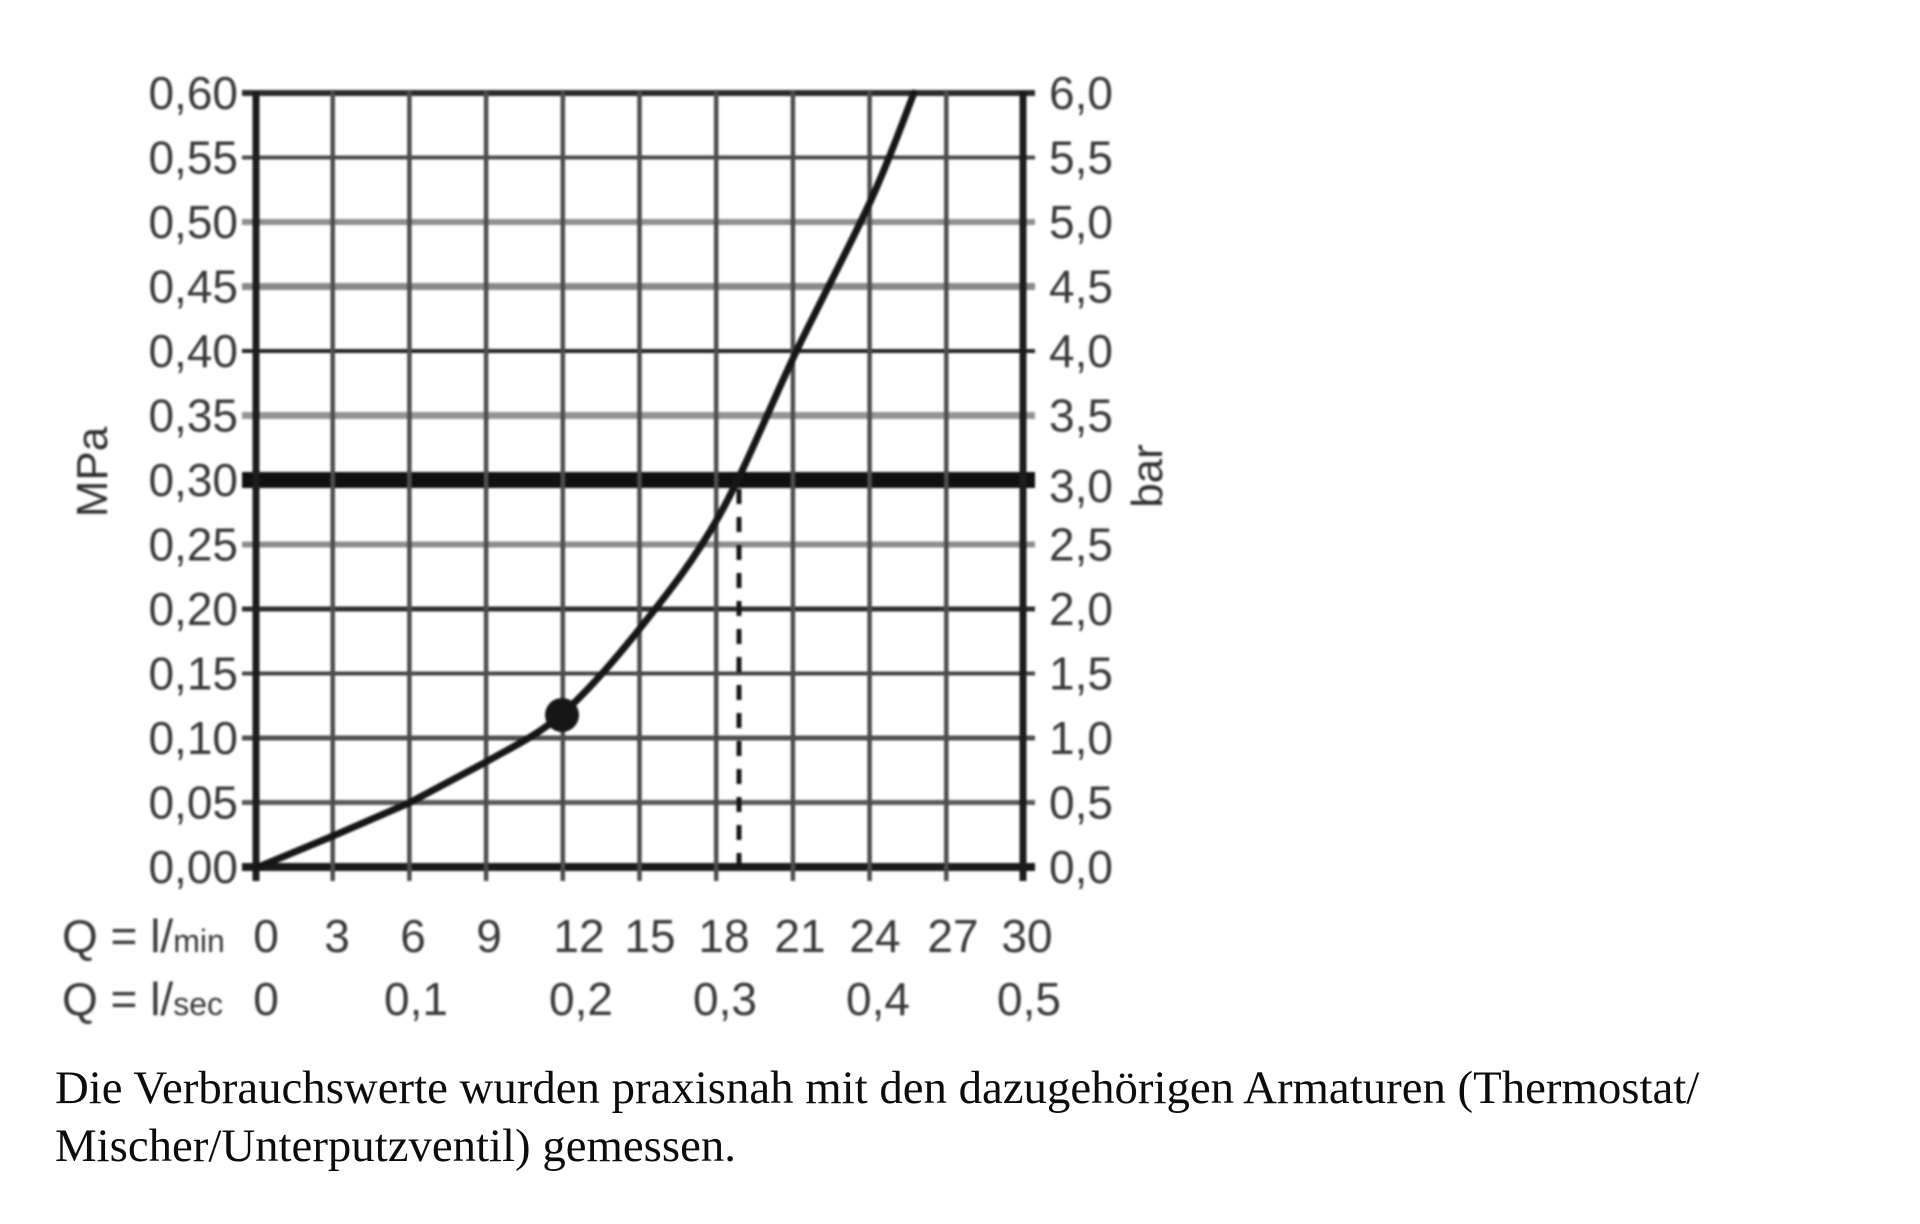 This screenshot has width=1920, height=1224. I want to click on svg-text: 9, so click(489, 936).